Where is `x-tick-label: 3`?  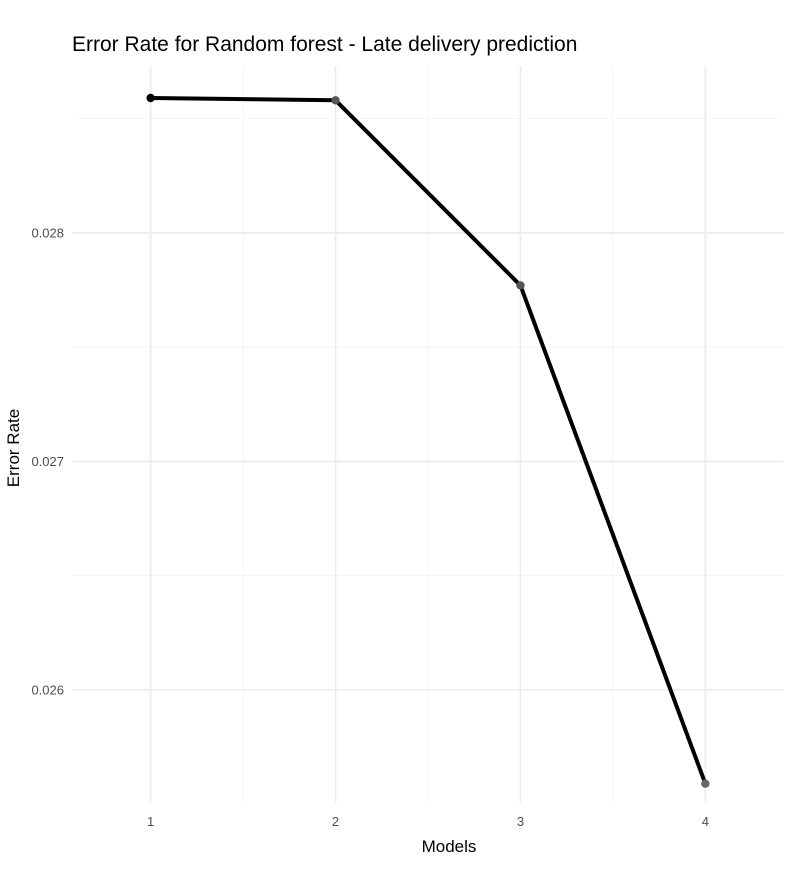 x-tick-label: 3 is located at coordinates (520, 821).